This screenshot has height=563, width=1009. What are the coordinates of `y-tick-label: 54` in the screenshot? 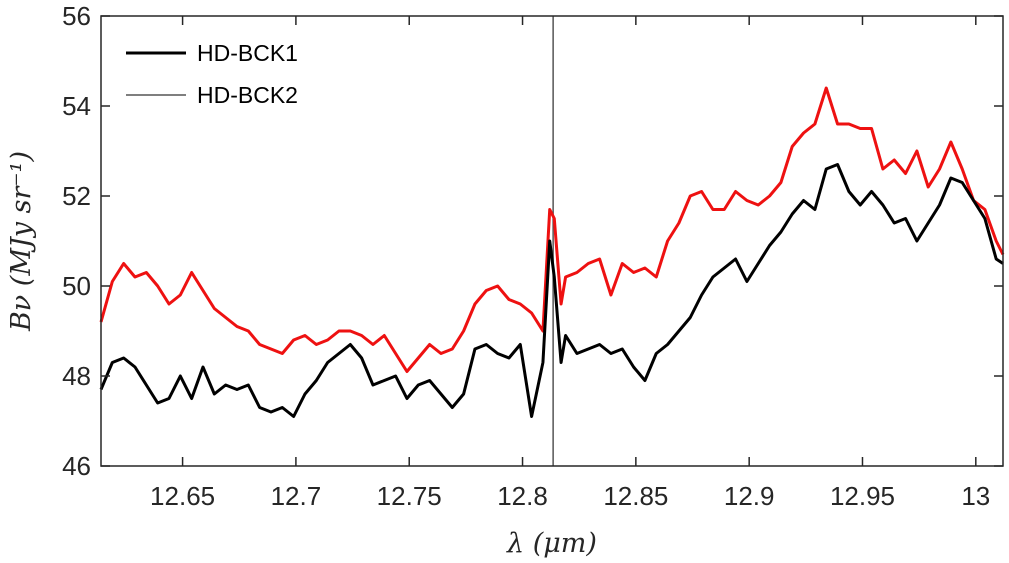 It's located at (76, 106).